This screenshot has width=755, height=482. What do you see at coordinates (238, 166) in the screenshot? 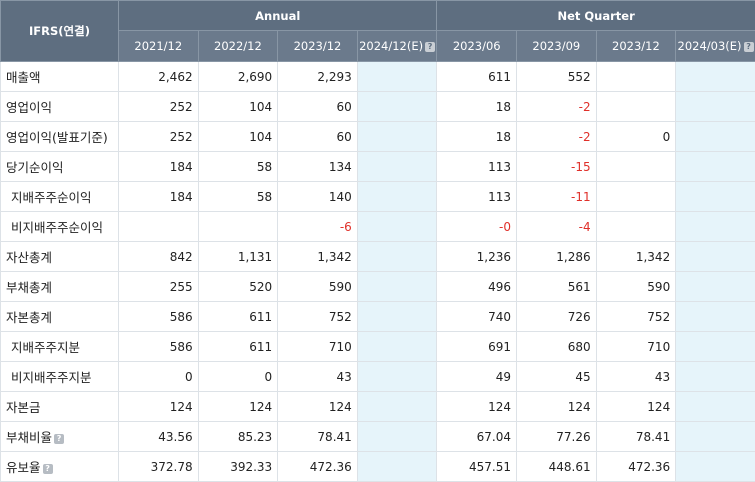
I see `table-cell: 58` at bounding box center [238, 166].